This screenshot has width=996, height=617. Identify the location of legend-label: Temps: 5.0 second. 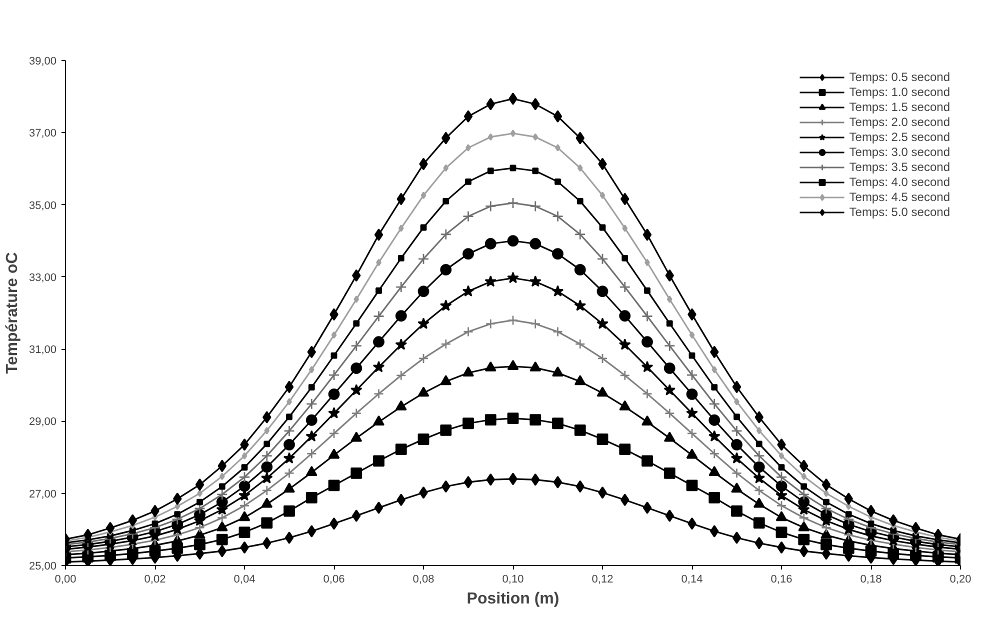
(899, 212).